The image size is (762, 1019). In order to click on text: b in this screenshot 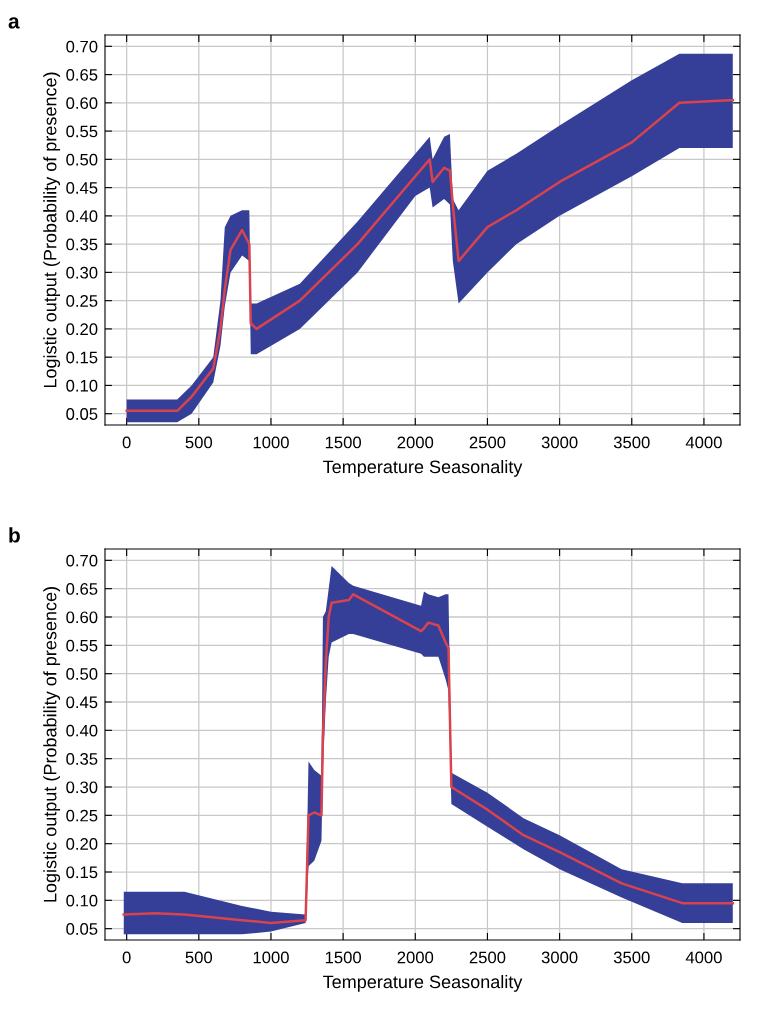, I will do `click(14, 535)`.